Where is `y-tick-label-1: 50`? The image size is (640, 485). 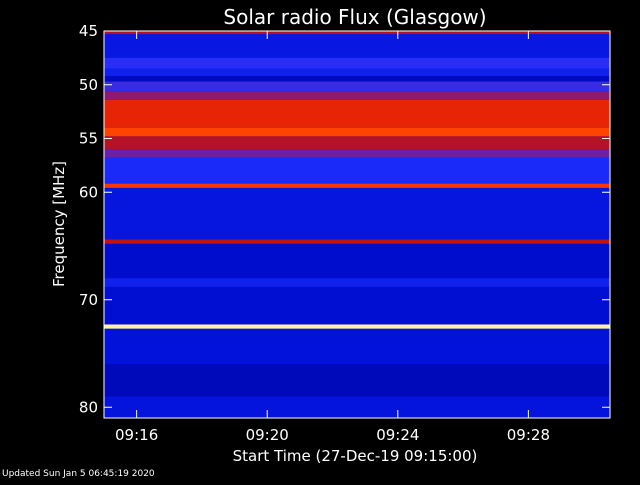 y-tick-label-1: 50 is located at coordinates (88, 85).